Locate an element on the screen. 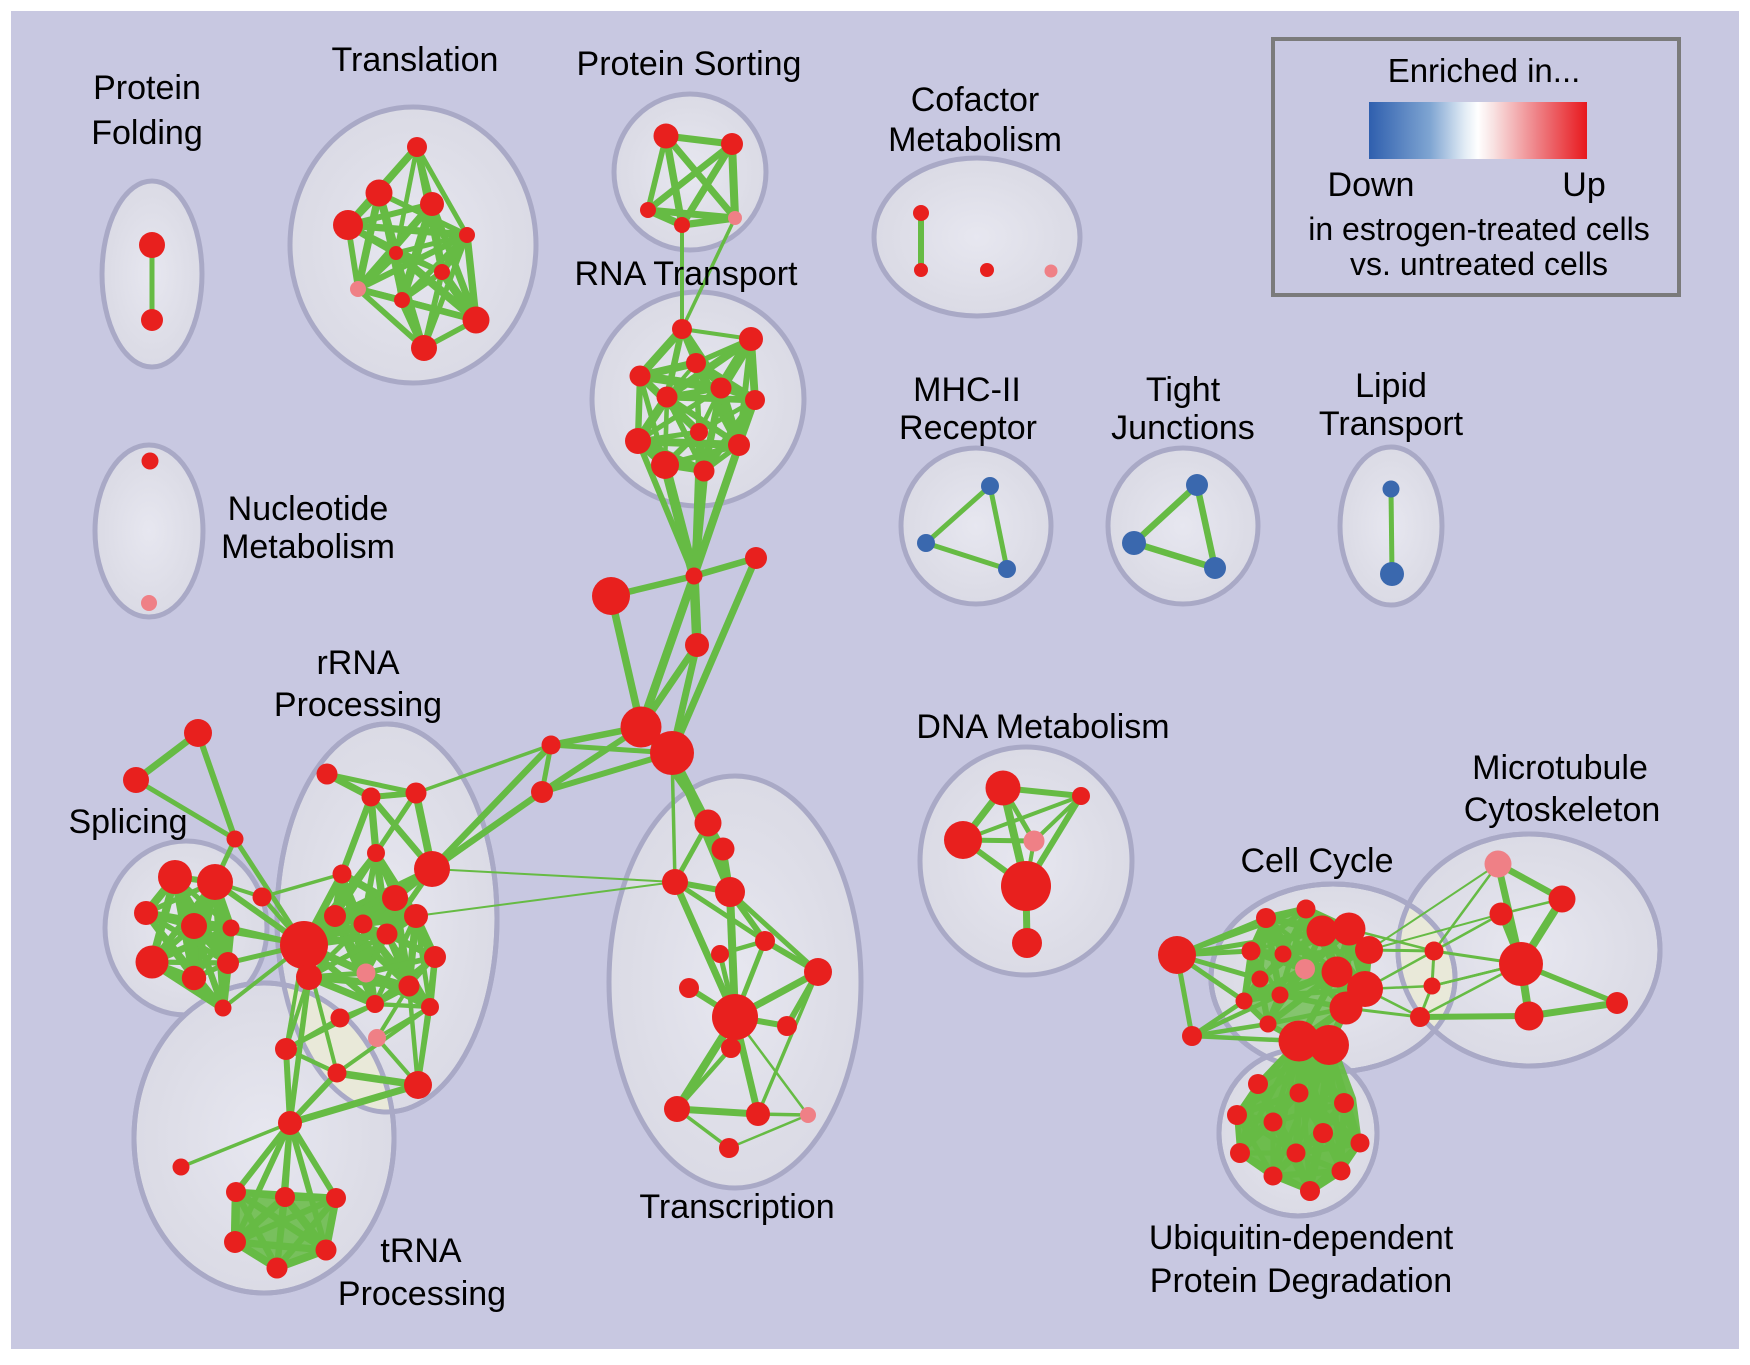  svg-text: Splicing is located at coordinates (127, 822).